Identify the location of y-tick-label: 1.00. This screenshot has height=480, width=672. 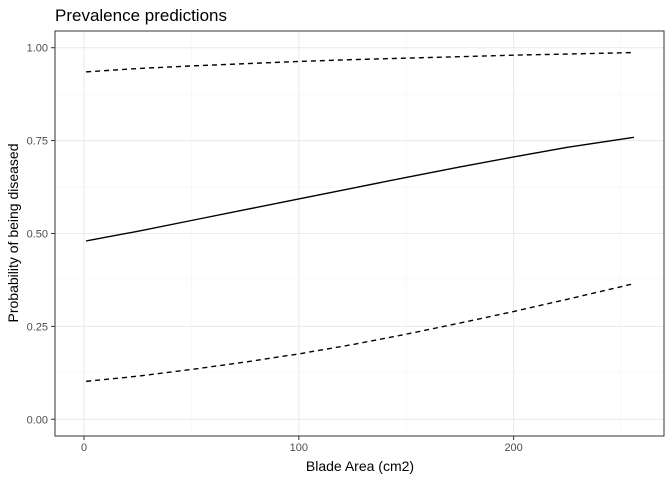
(37, 49).